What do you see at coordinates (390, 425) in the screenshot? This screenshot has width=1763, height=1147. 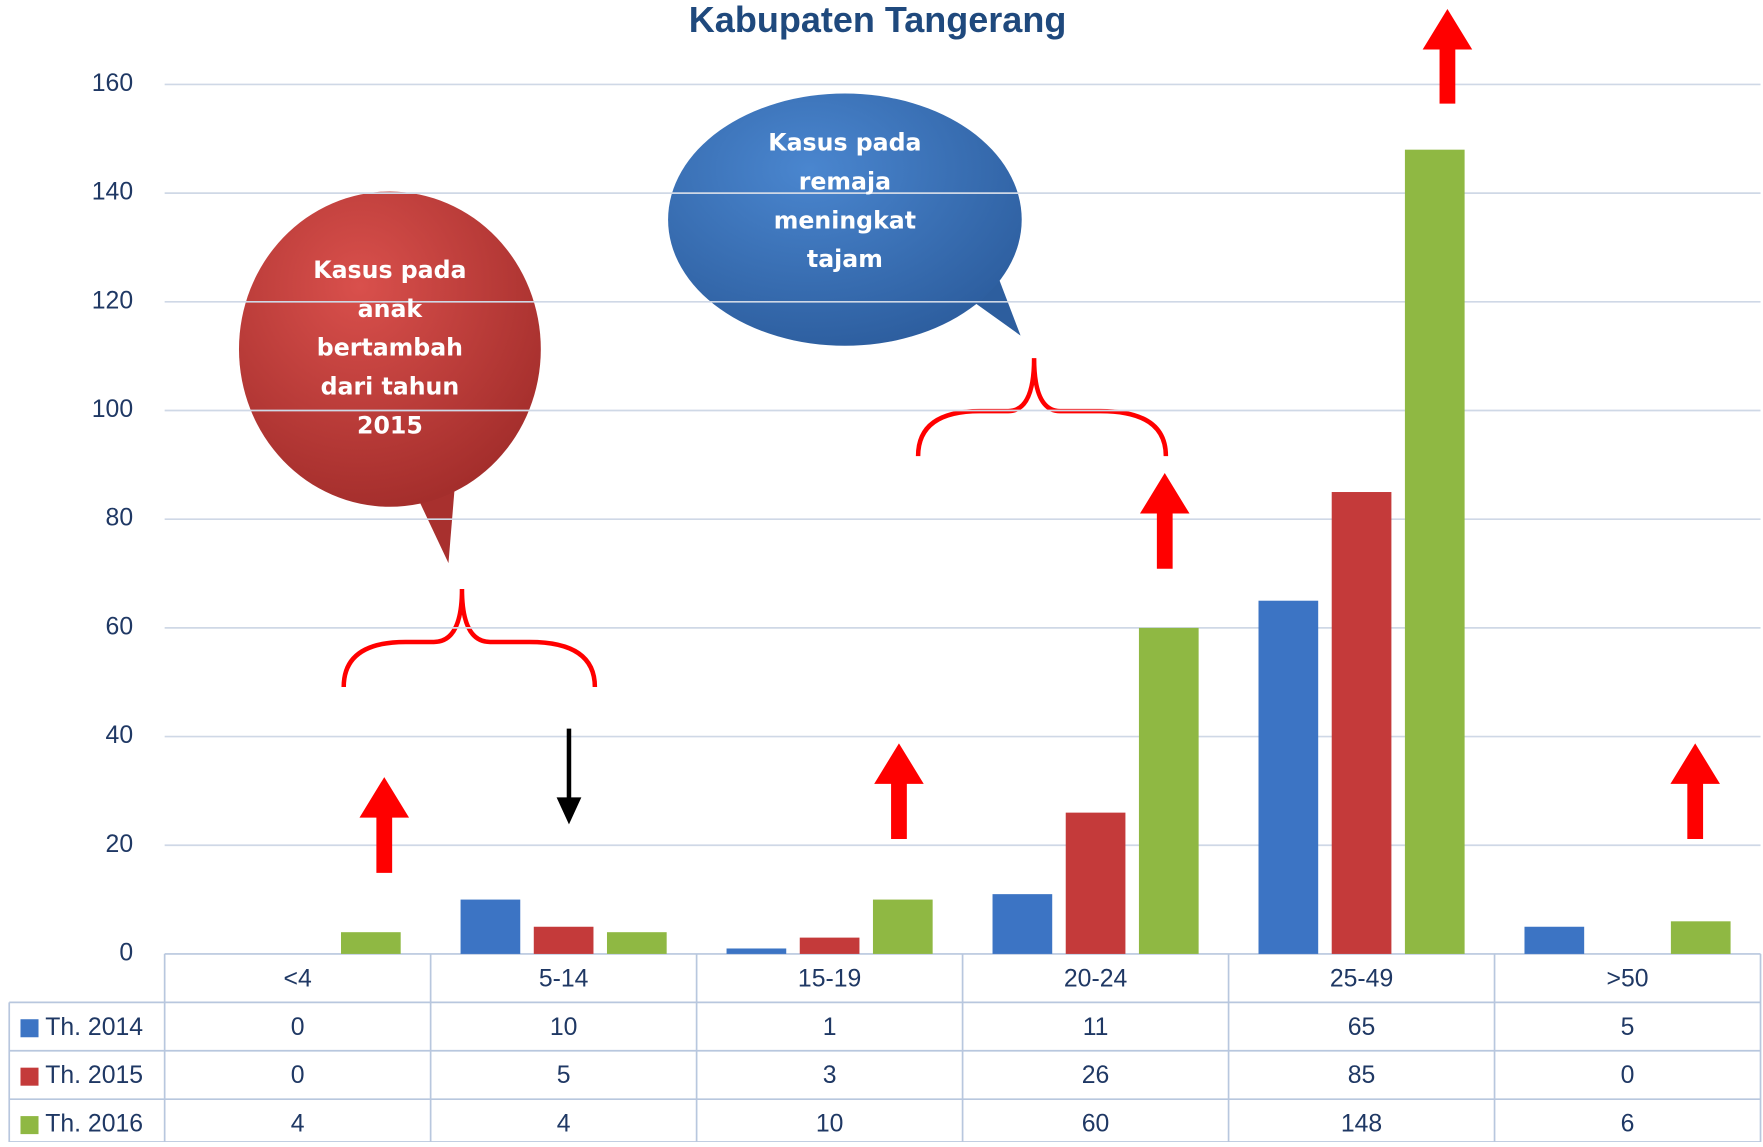 I see `annotation: 2015` at bounding box center [390, 425].